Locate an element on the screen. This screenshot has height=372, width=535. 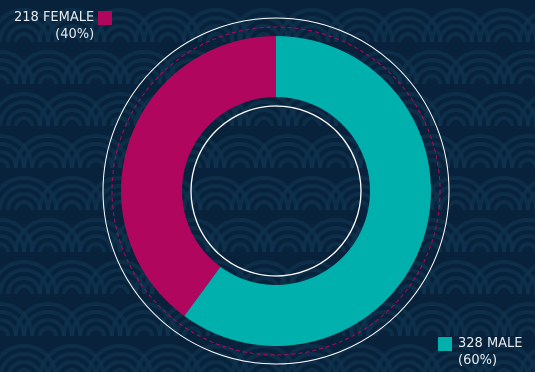
legend-male-percent: (60%) is located at coordinates (478, 360).